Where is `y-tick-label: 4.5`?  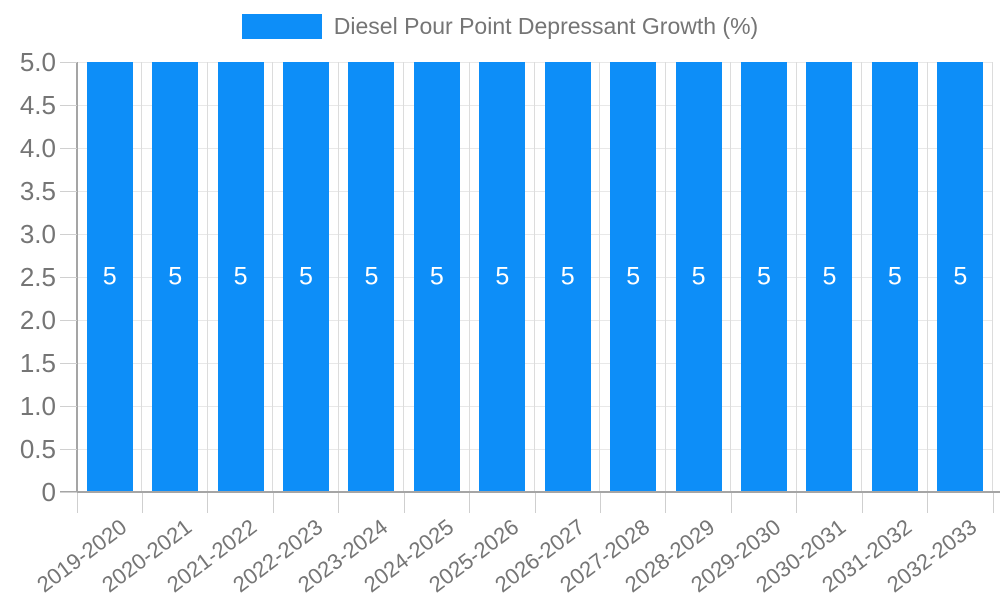
y-tick-label: 4.5 is located at coordinates (37, 105).